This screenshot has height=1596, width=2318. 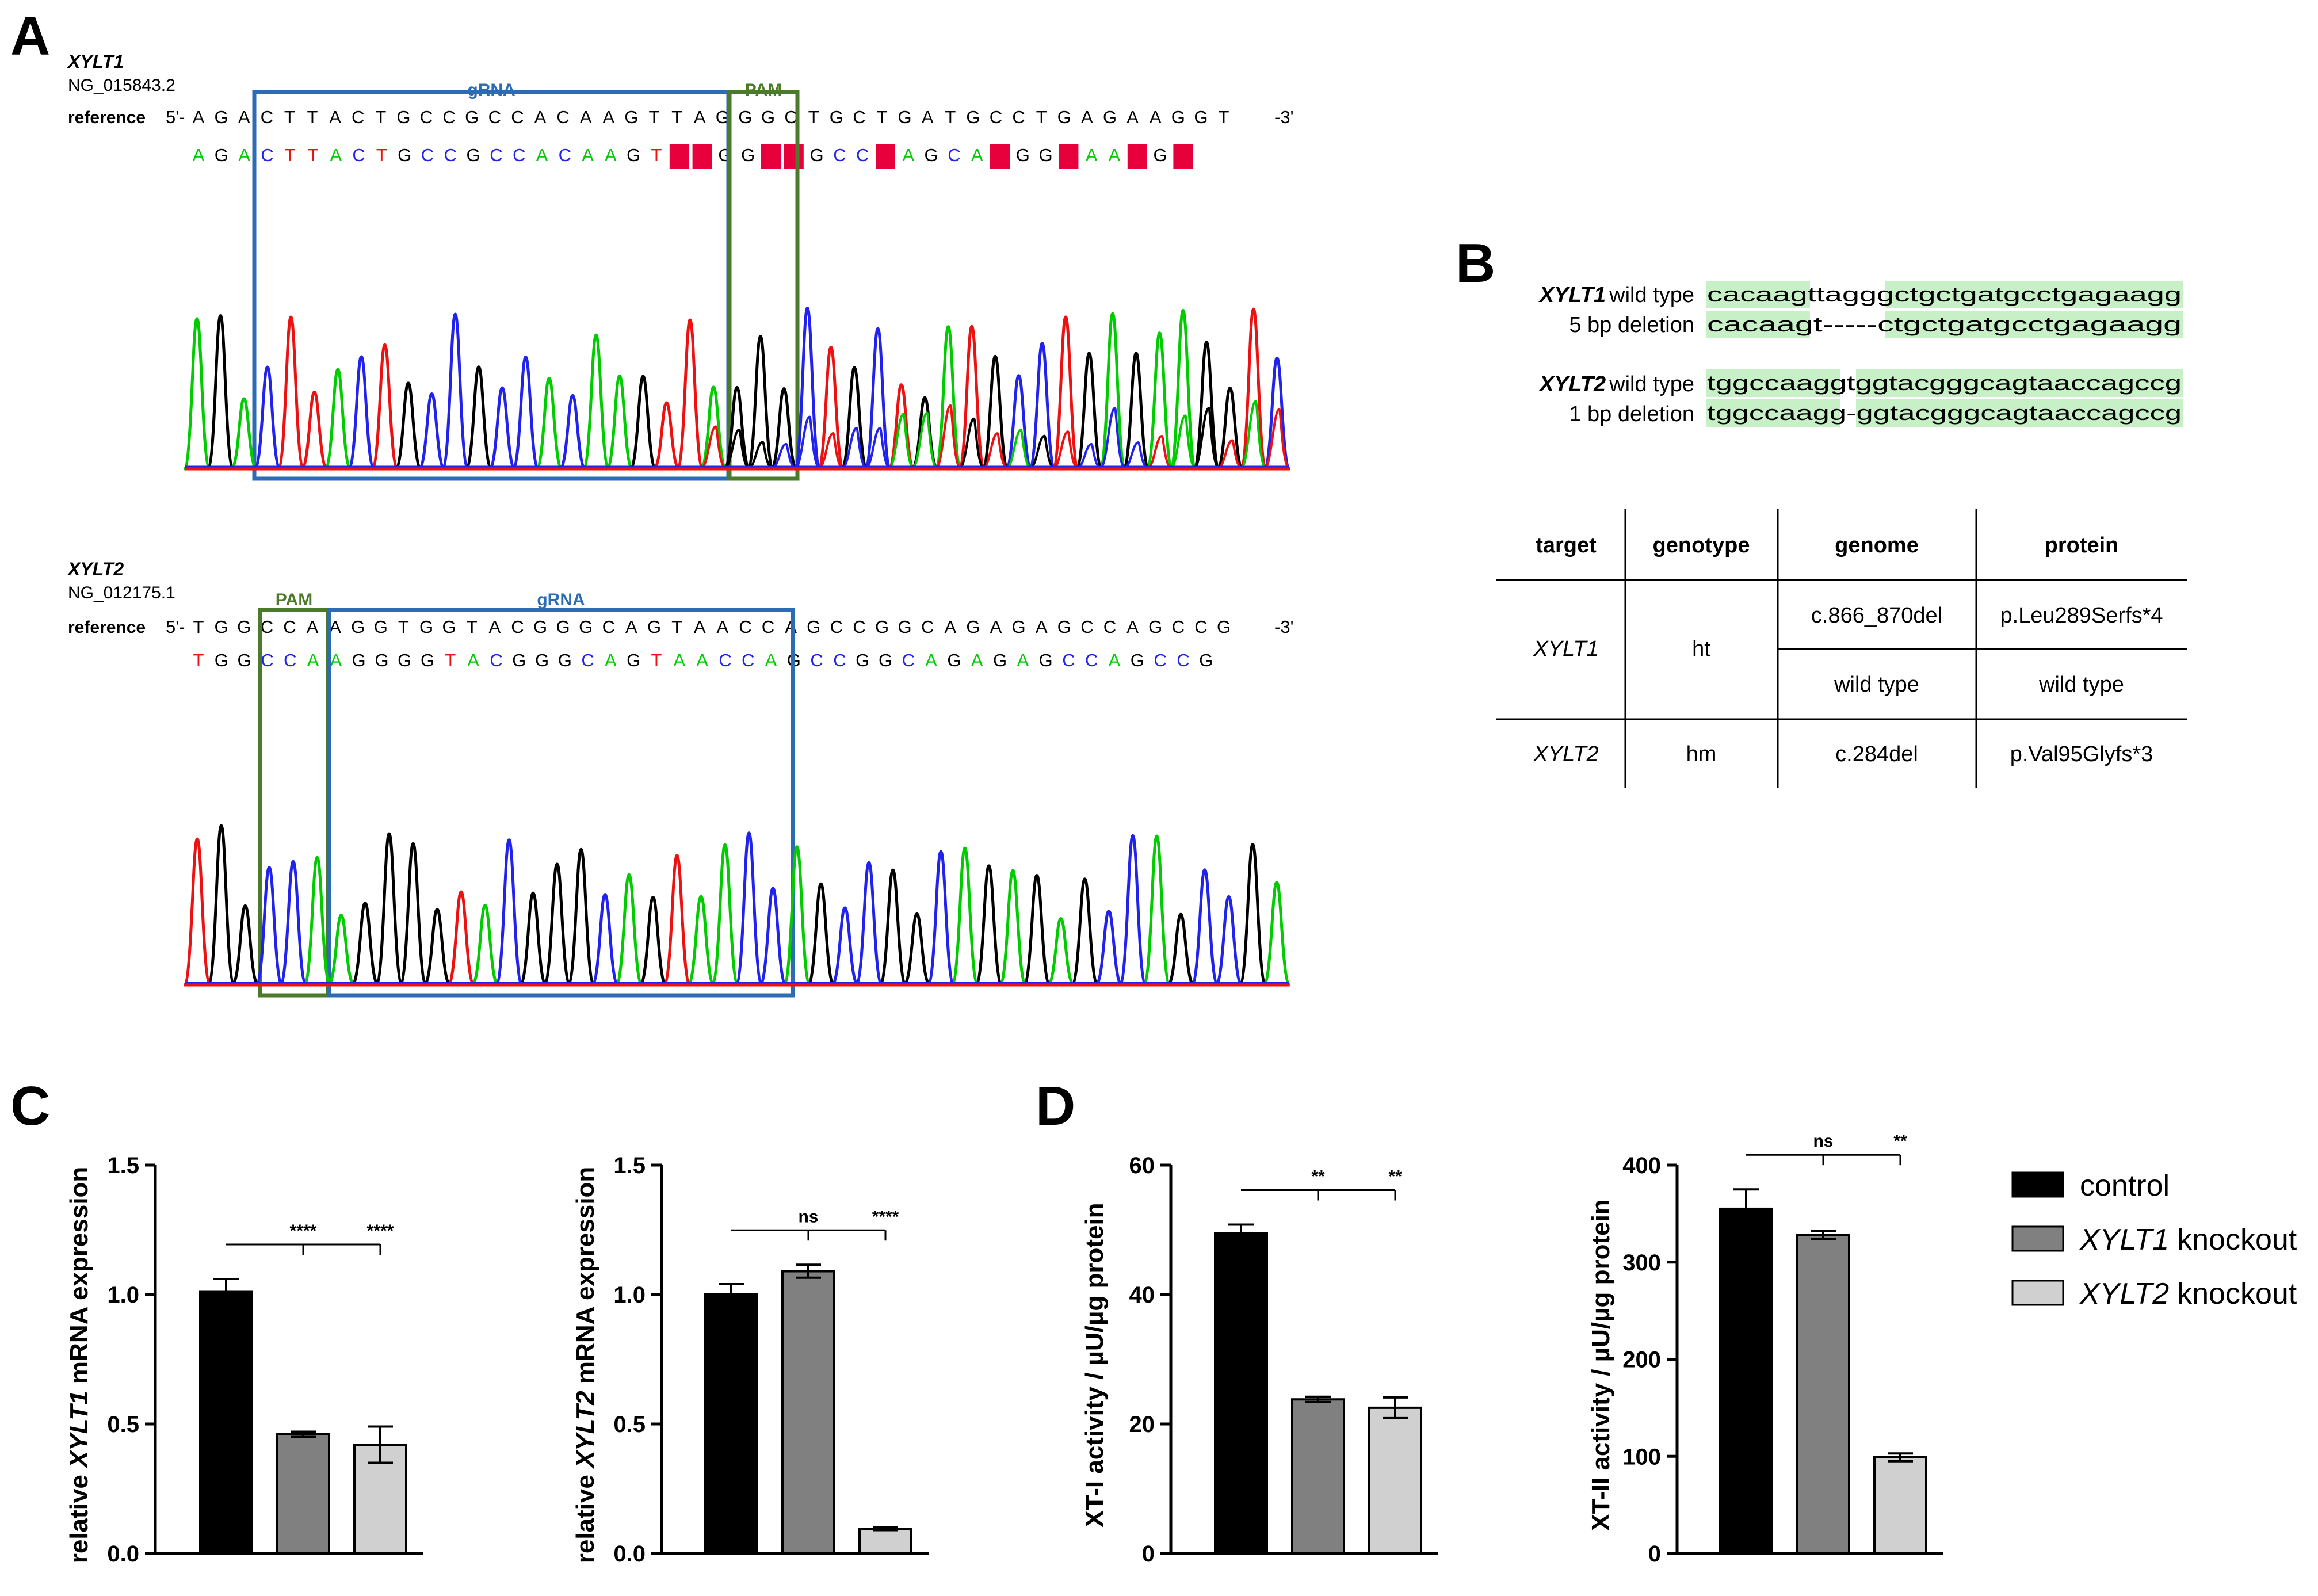 I want to click on call-xylt2-base-16: G, so click(x=565, y=660).